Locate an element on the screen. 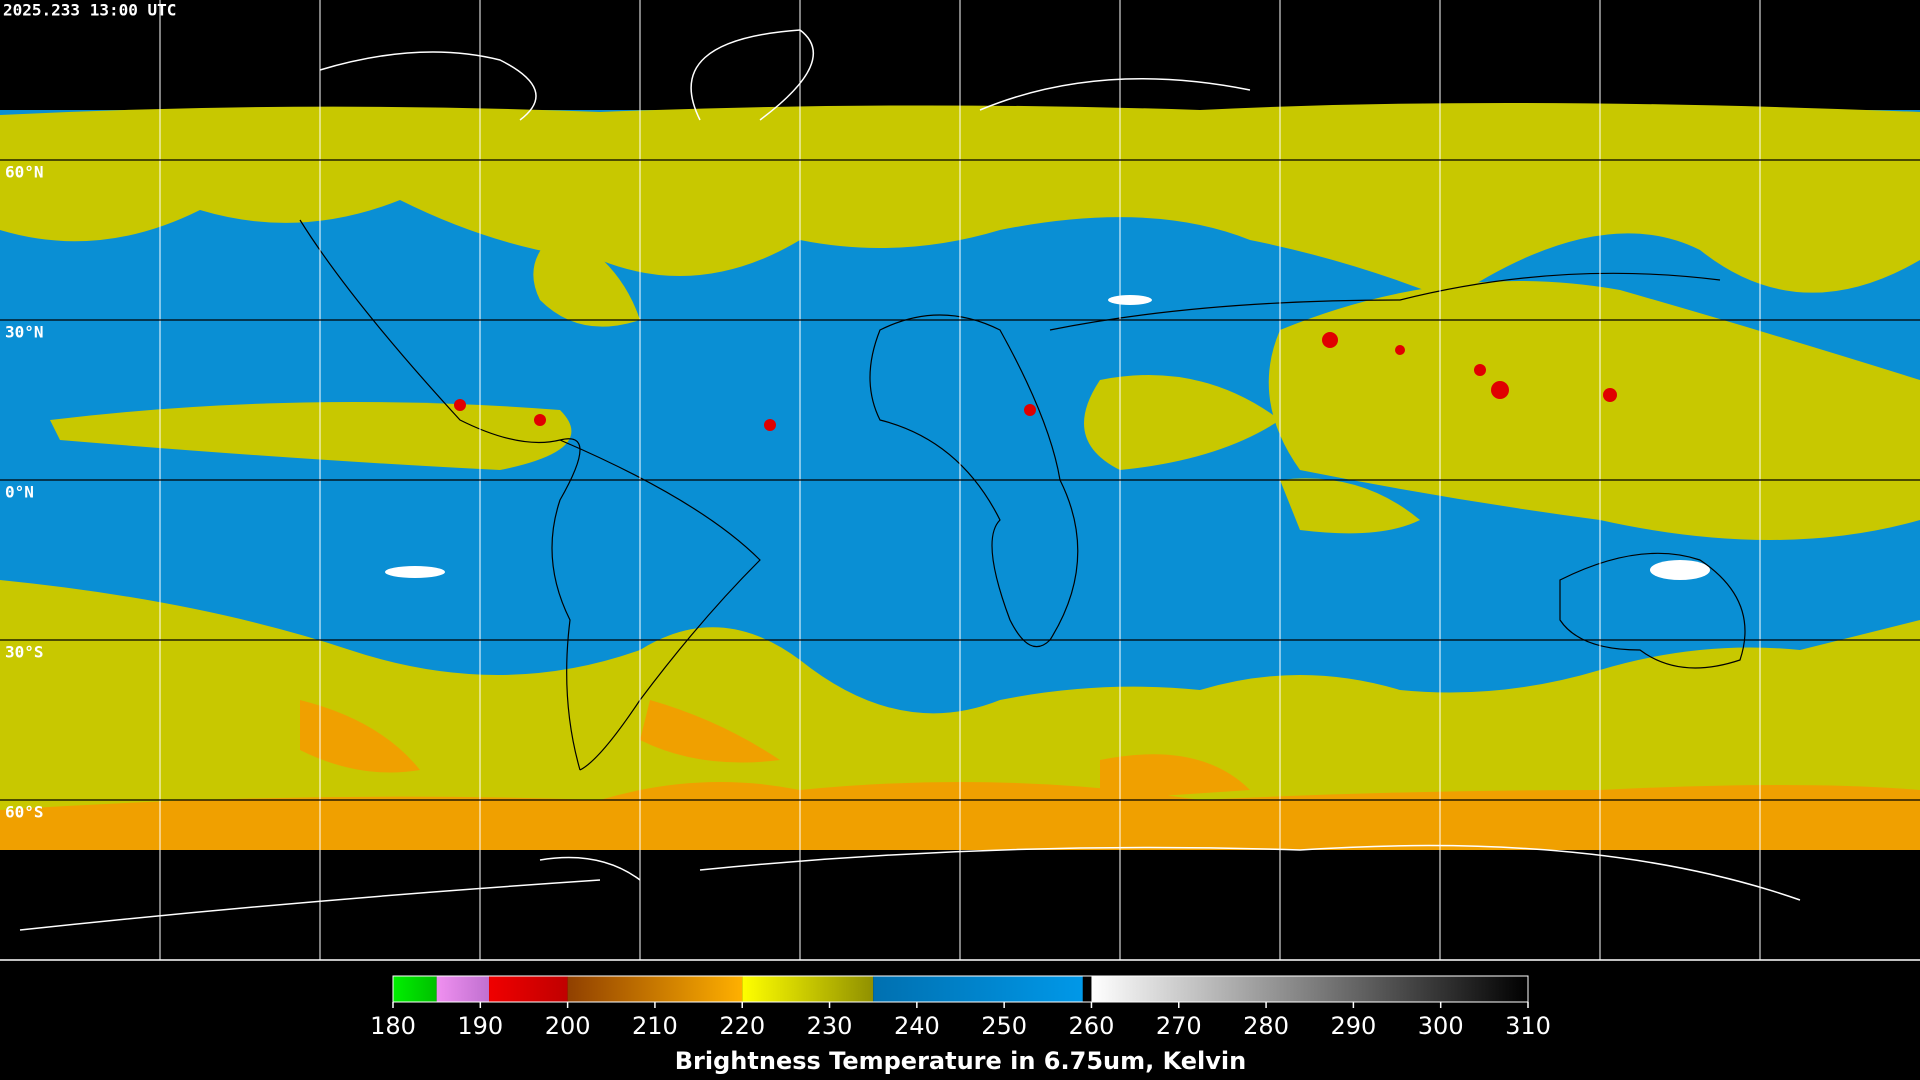 This screenshot has height=1080, width=1920. latitude-label: 30°S is located at coordinates (24, 652).